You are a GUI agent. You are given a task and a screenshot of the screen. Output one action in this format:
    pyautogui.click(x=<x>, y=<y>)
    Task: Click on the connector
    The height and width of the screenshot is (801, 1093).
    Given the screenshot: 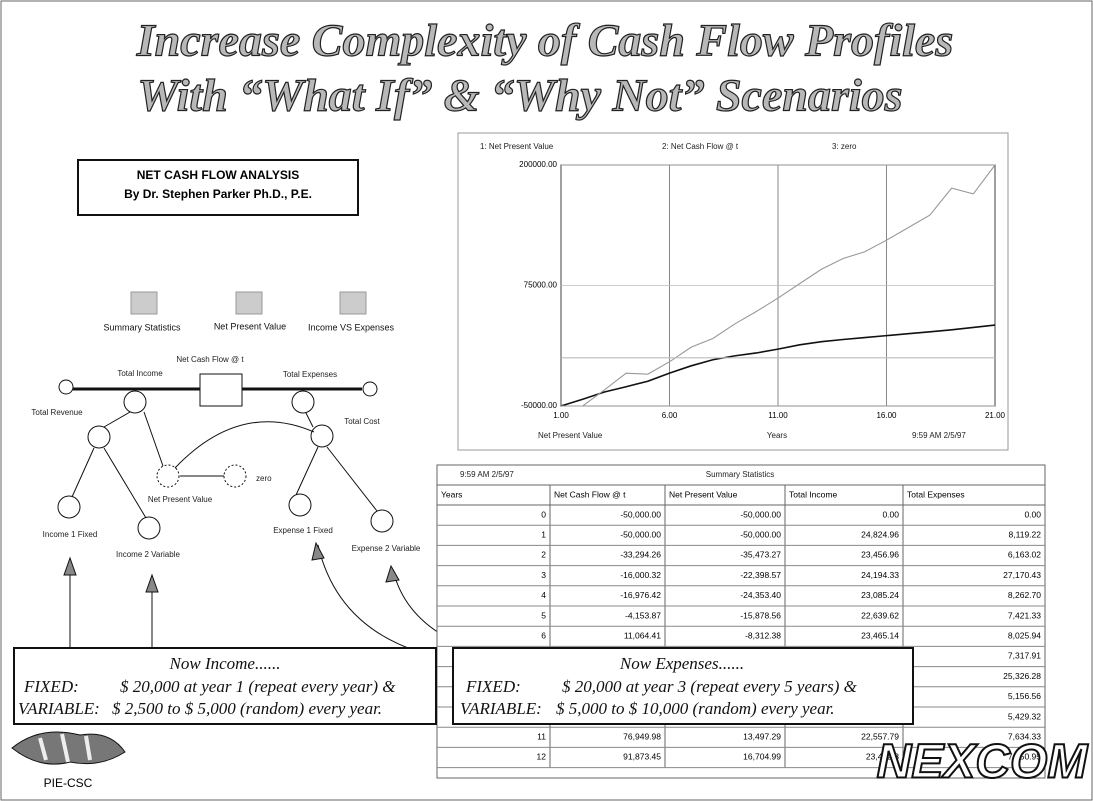 What is the action you would take?
    pyautogui.click(x=224, y=465)
    